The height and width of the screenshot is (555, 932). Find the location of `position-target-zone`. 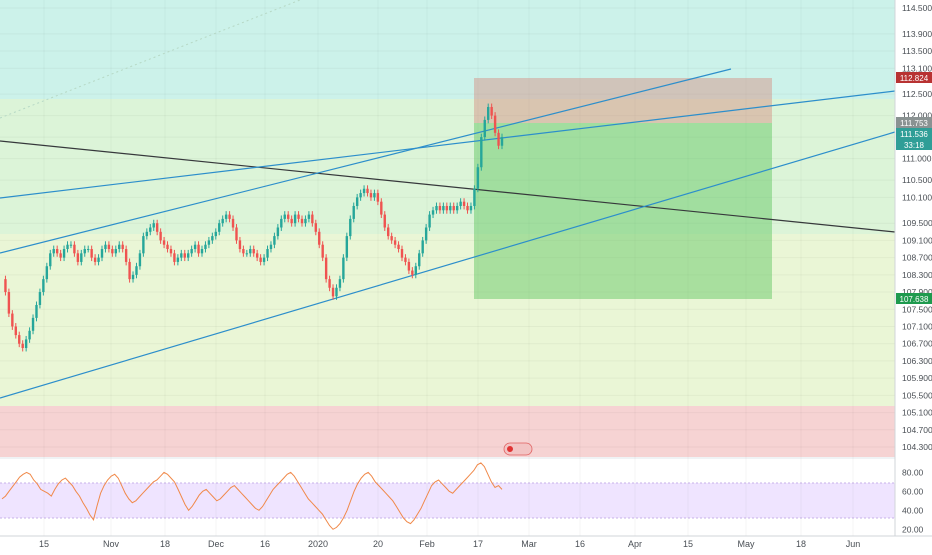

position-target-zone is located at coordinates (623, 211).